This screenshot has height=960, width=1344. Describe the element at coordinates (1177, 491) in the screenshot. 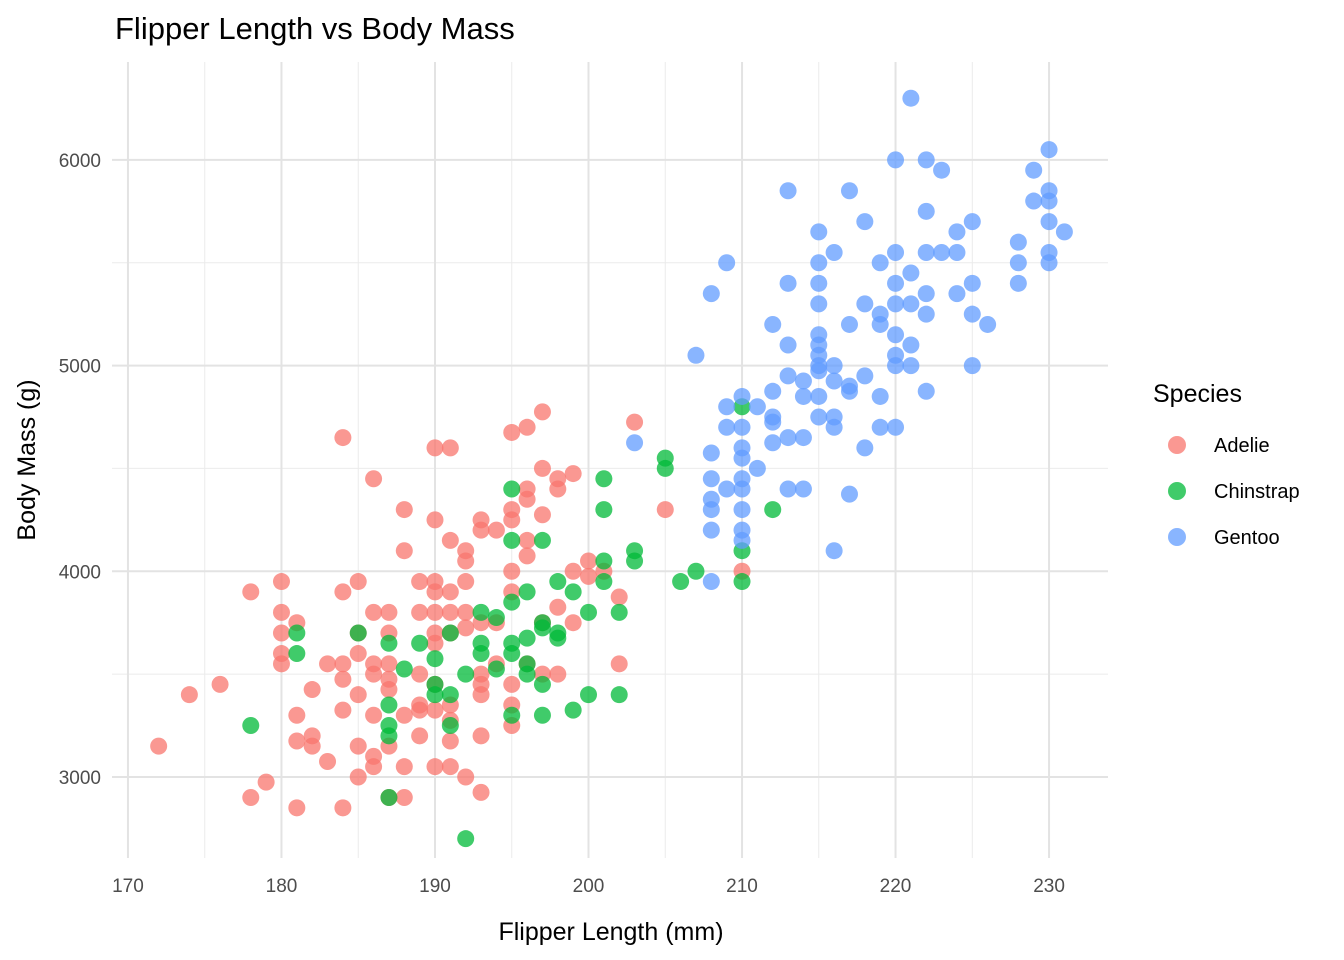

I see `legend-key-chinstrap` at that location.